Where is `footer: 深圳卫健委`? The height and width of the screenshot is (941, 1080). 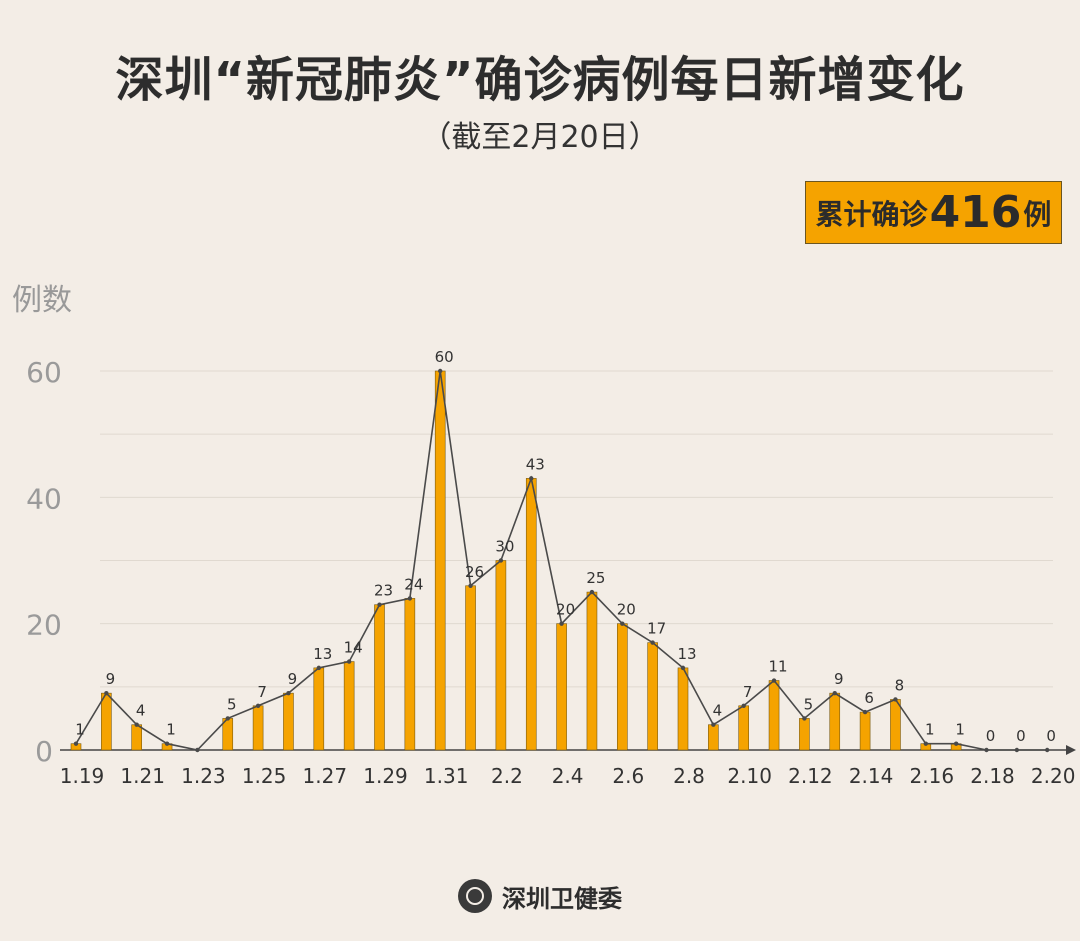 footer: 深圳卫健委 is located at coordinates (540, 896).